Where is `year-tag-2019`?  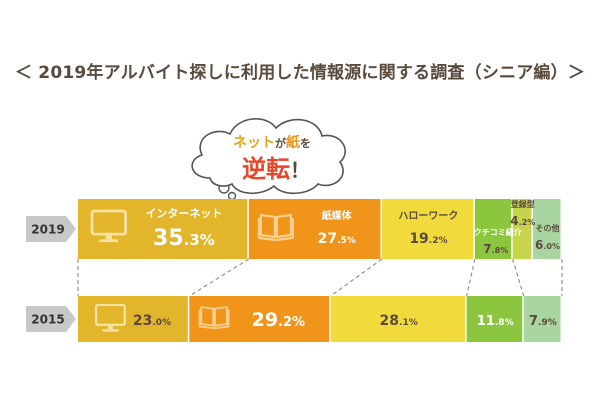
year-tag-2019 is located at coordinates (51, 229).